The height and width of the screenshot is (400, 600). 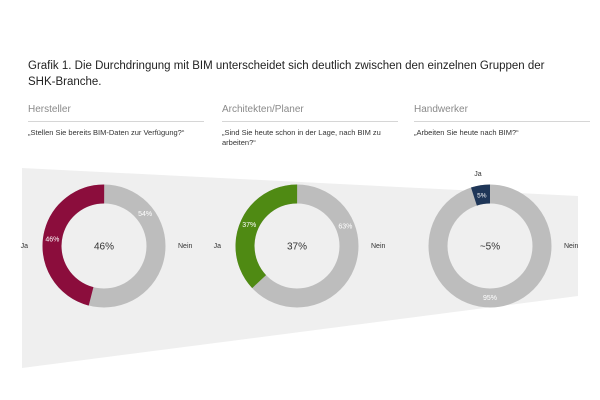 I want to click on center-percent: 37%, so click(x=297, y=247).